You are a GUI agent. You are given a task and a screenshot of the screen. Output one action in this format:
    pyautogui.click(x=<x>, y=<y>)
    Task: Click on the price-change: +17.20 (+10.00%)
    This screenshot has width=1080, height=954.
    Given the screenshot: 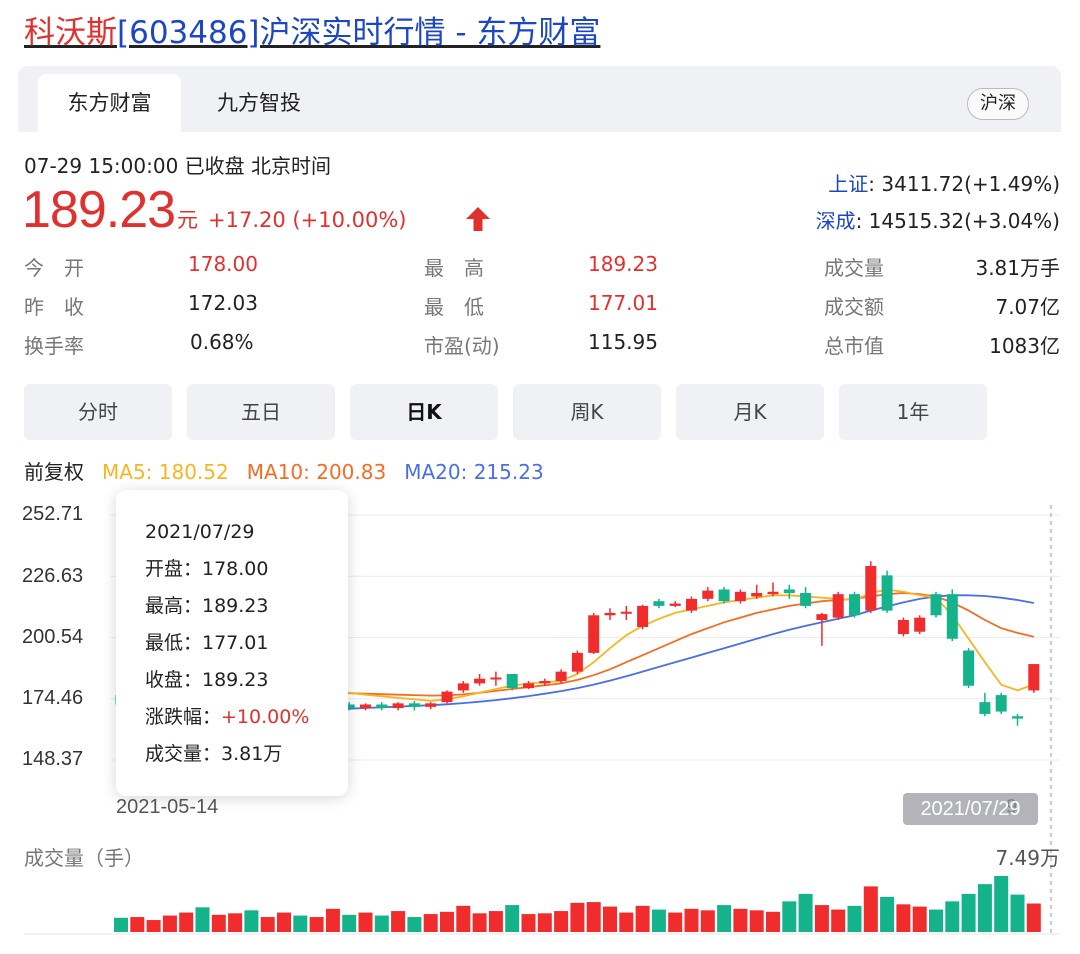 What is the action you would take?
    pyautogui.click(x=307, y=220)
    